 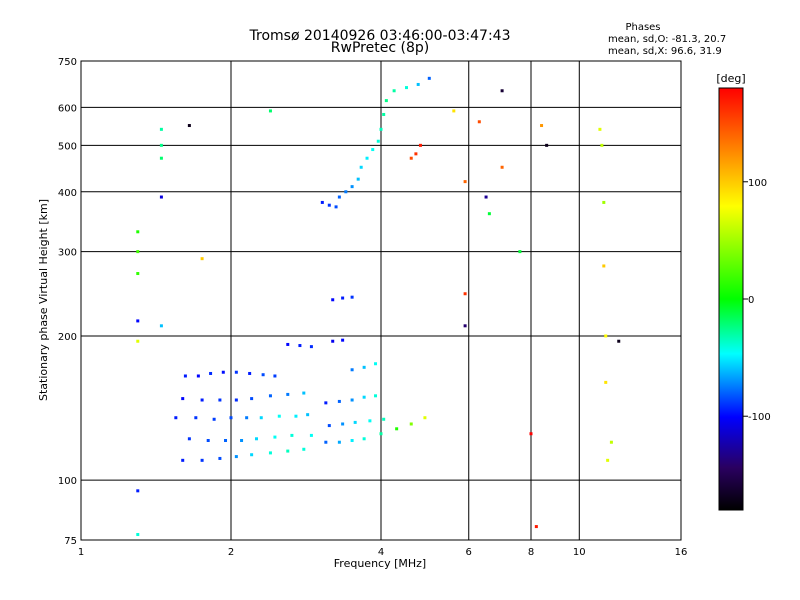 I want to click on x-tick-label: 8, so click(x=531, y=552).